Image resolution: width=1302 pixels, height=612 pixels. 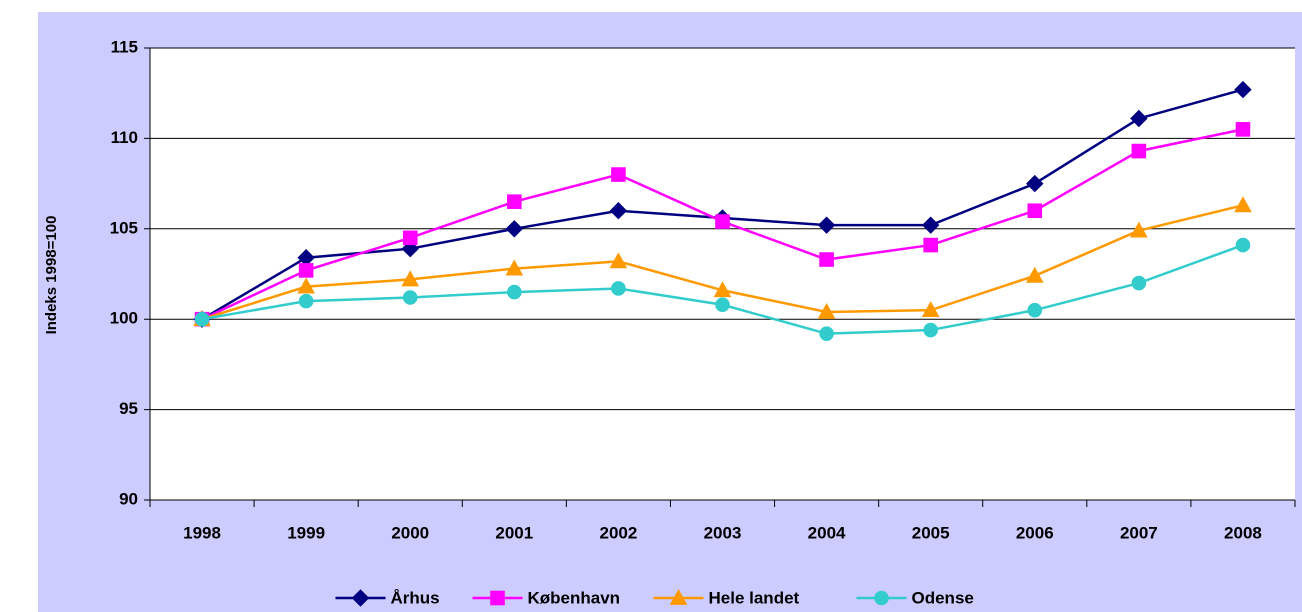 What do you see at coordinates (124, 46) in the screenshot?
I see `y-tick-label: 115` at bounding box center [124, 46].